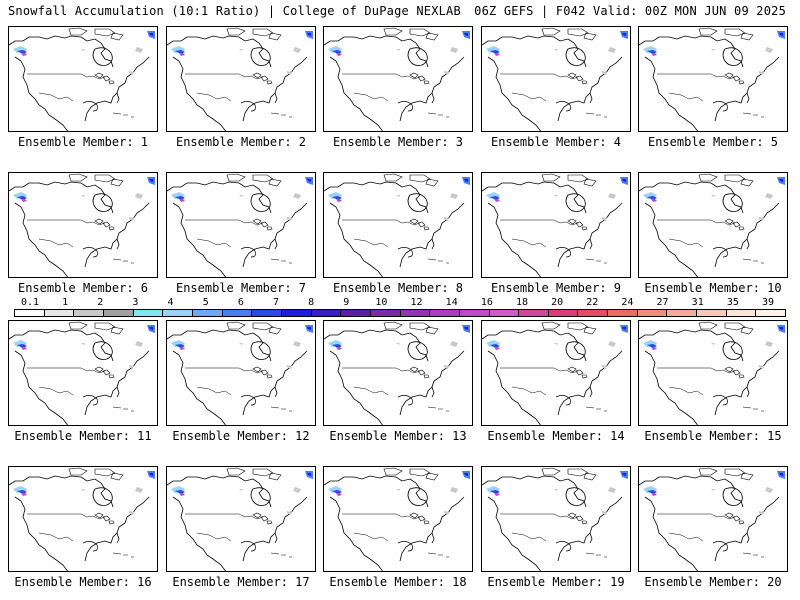 The height and width of the screenshot is (600, 800). Describe the element at coordinates (83, 436) in the screenshot. I see `ensemble-member-label: Ensemble Member: 11` at that location.